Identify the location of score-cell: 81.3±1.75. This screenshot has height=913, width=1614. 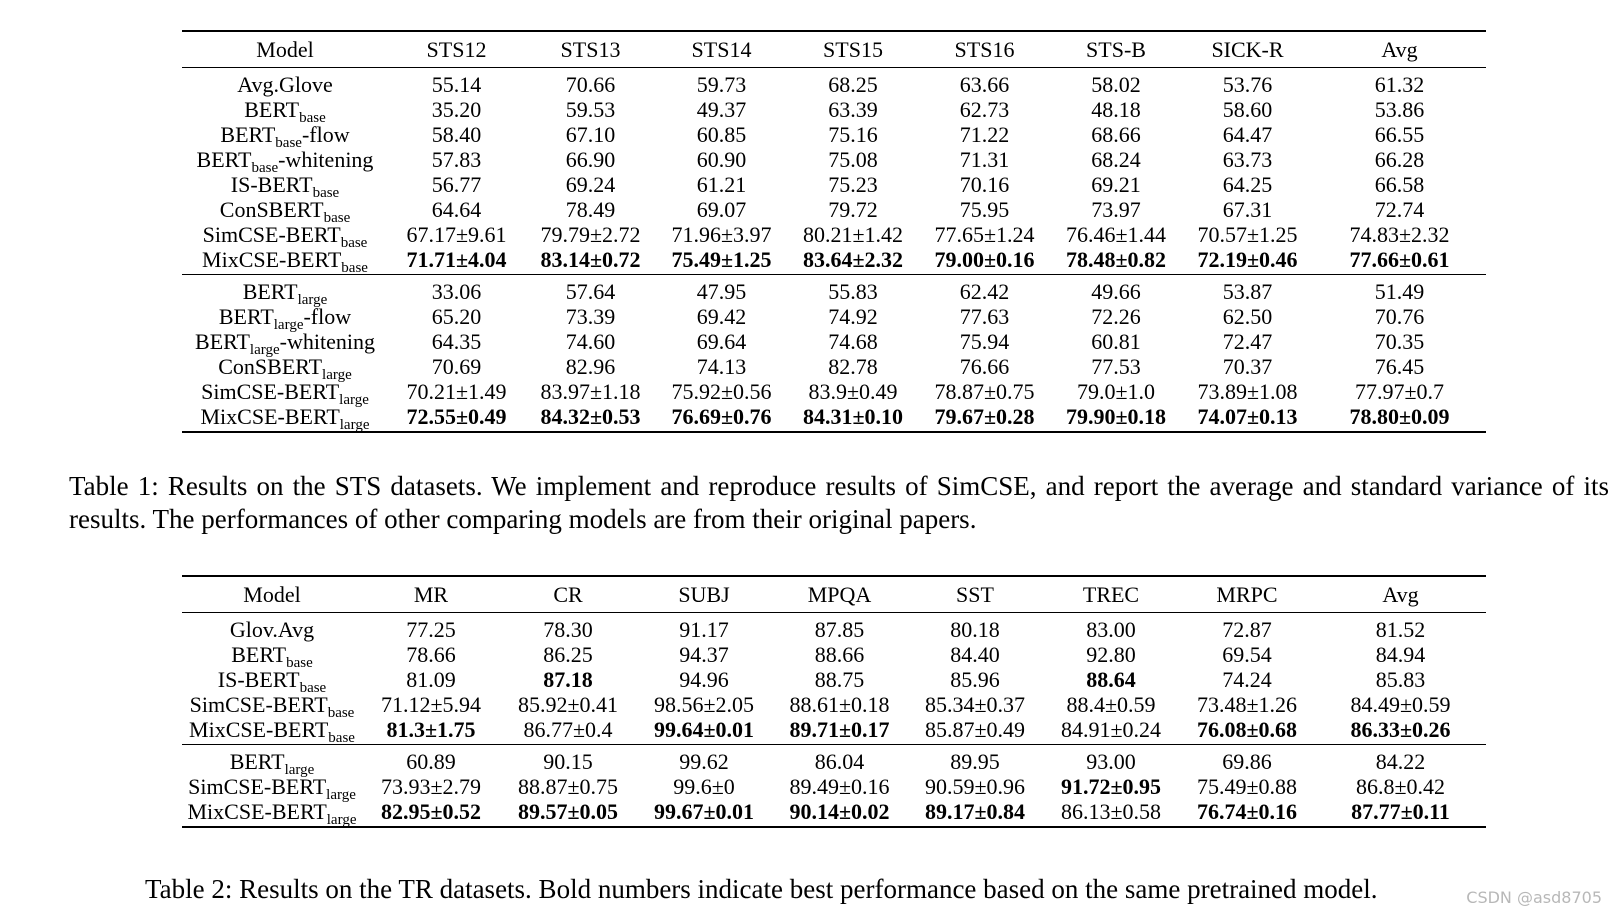
(431, 731).